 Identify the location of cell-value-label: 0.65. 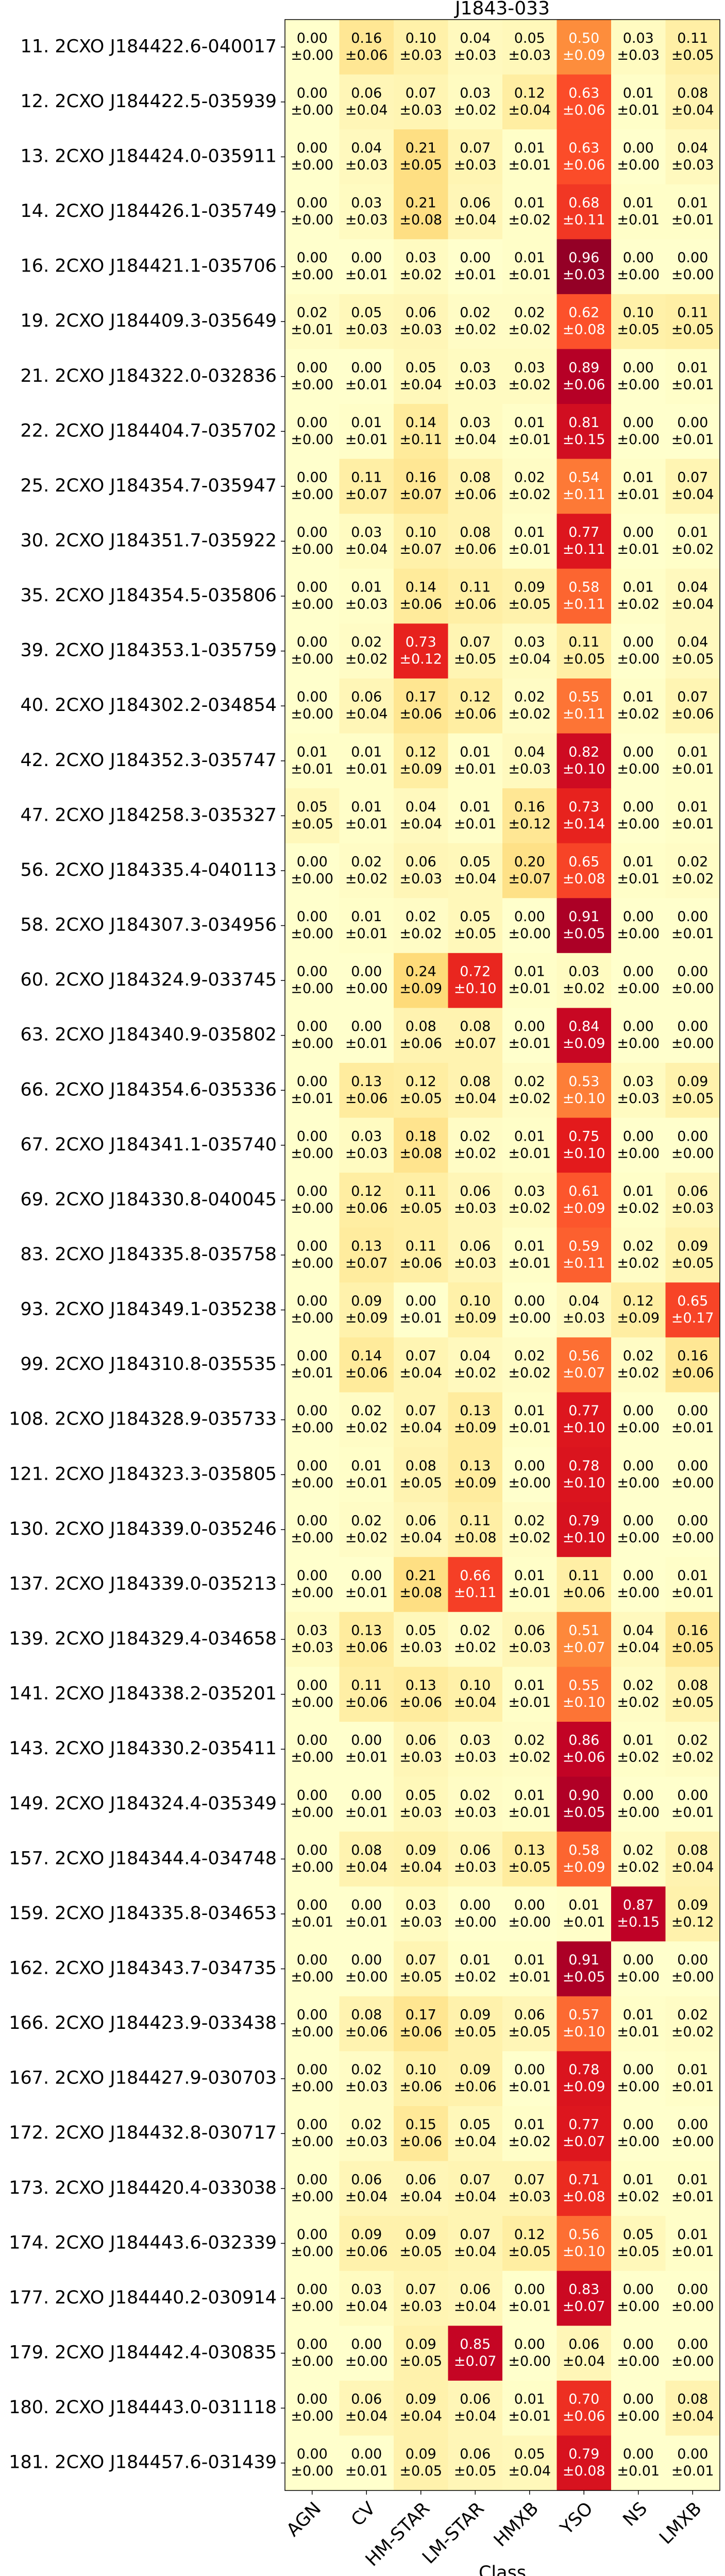
(692, 1301).